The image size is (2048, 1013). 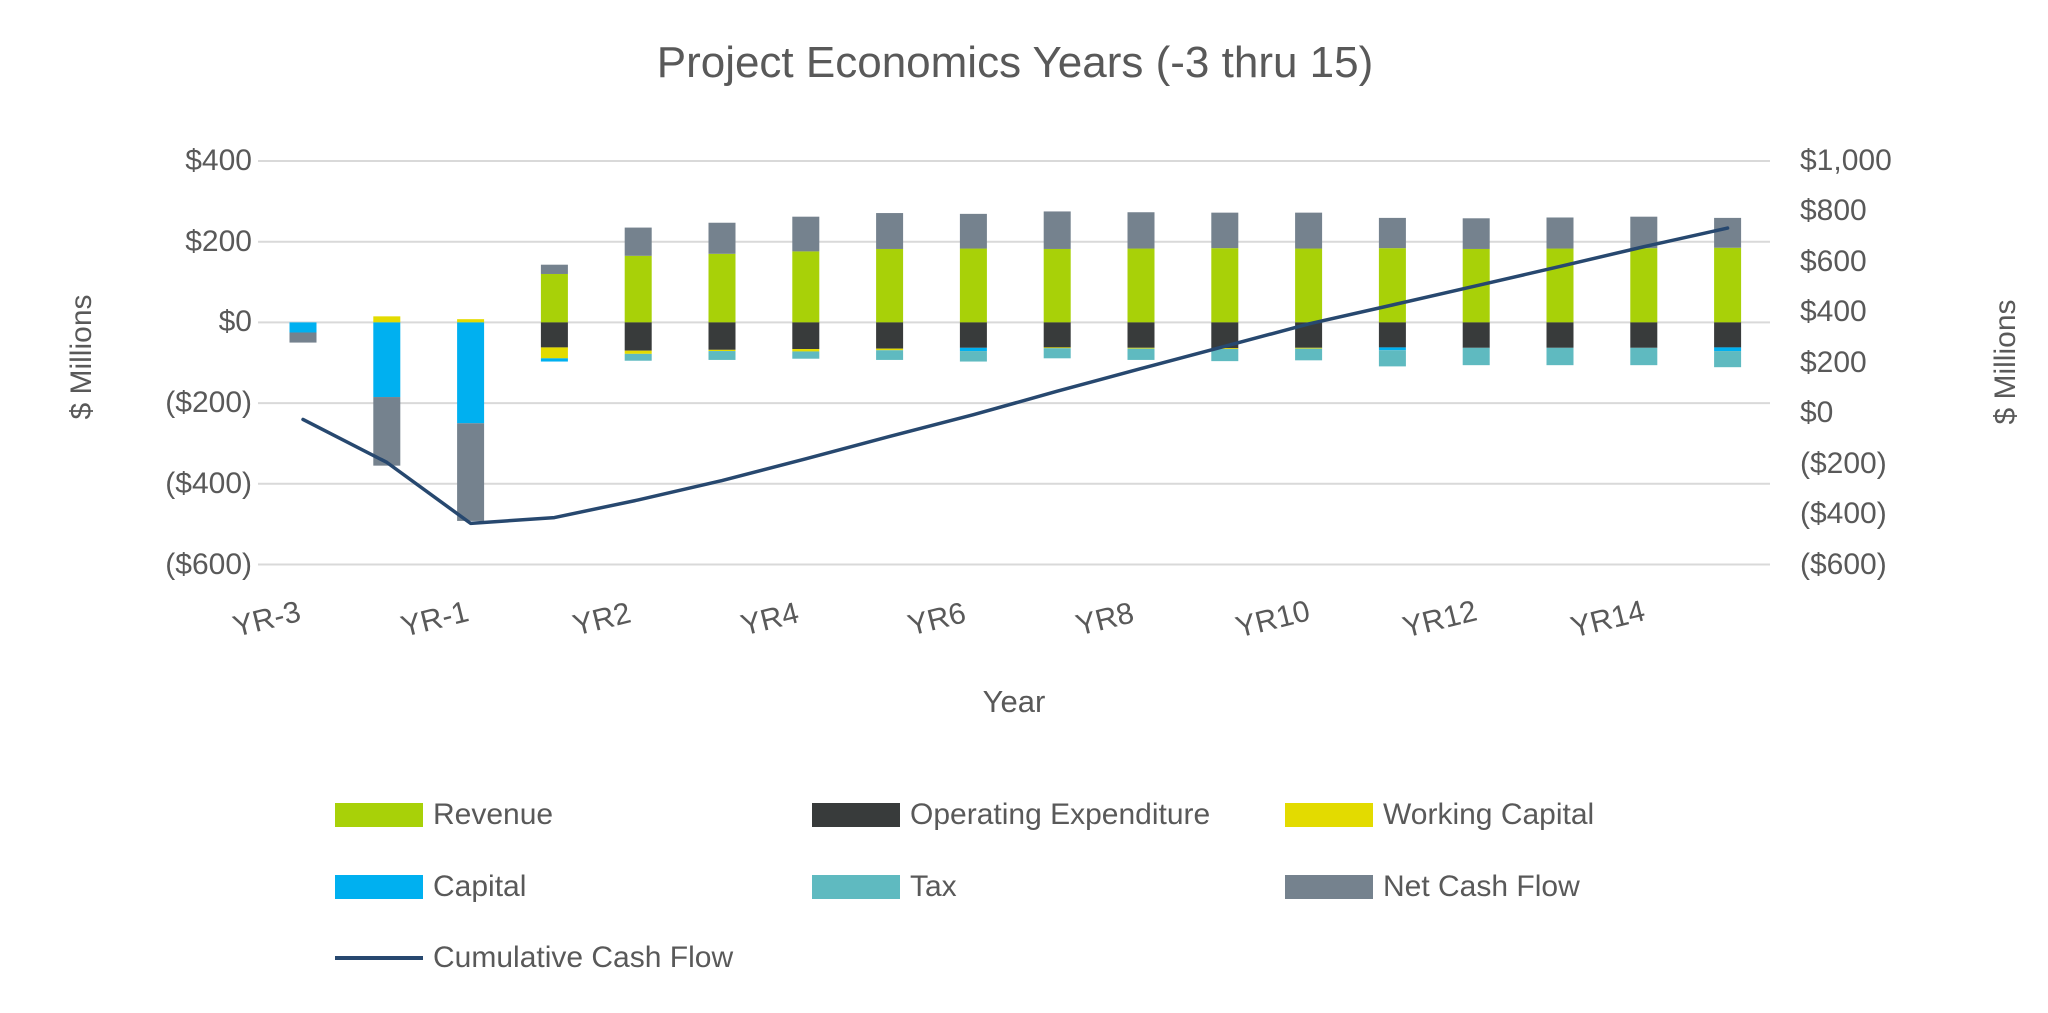 I want to click on working_capital-bar-YR7, so click(x=1057, y=348).